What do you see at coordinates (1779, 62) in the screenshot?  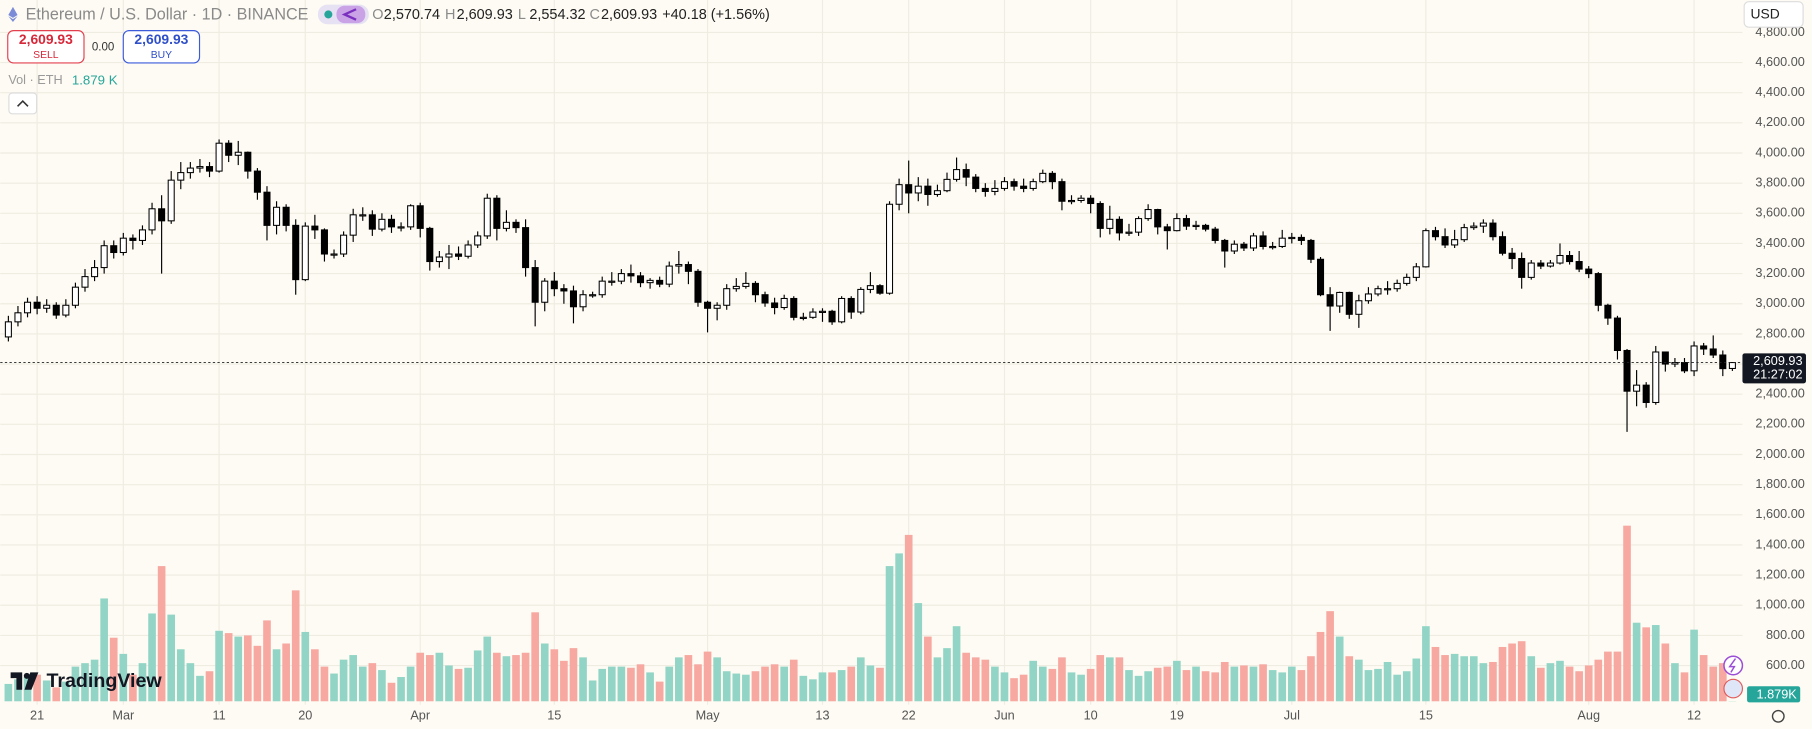 I see `y-tick-label: 4,600.00` at bounding box center [1779, 62].